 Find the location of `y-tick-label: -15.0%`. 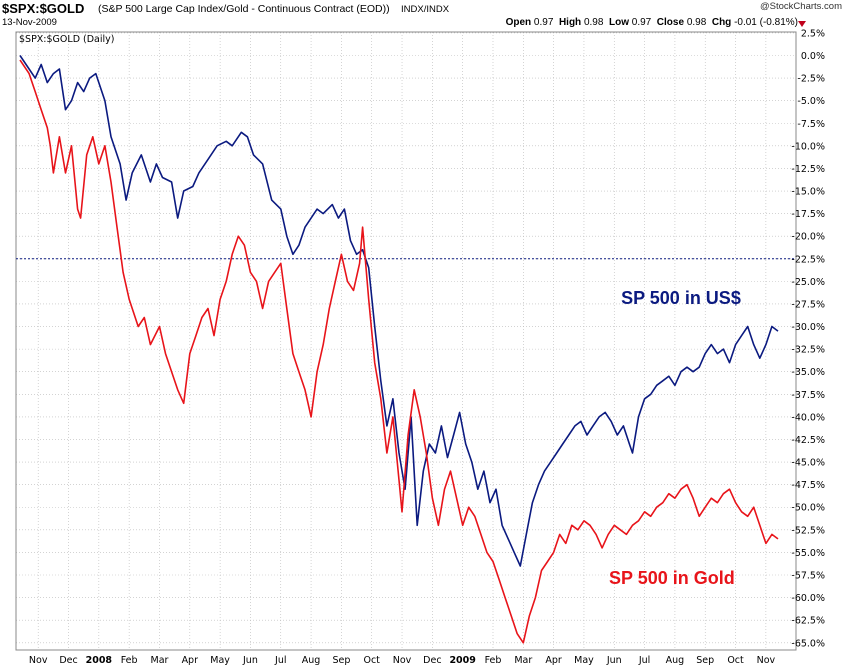

y-tick-label: -15.0% is located at coordinates (808, 192).